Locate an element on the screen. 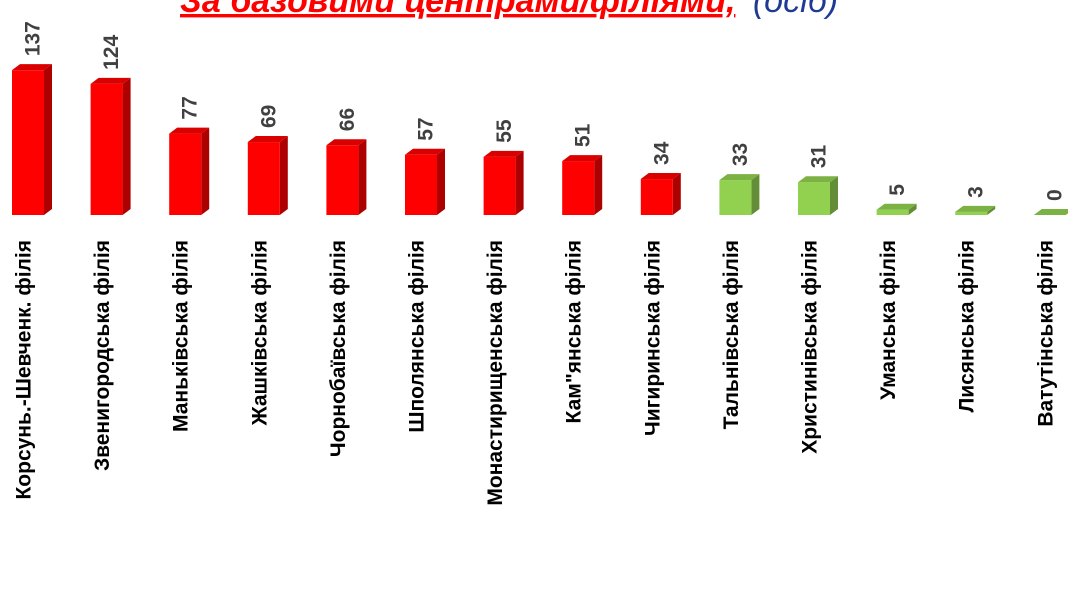  chart-title: За базовими центрами/філіями, is located at coordinates (457, 10).